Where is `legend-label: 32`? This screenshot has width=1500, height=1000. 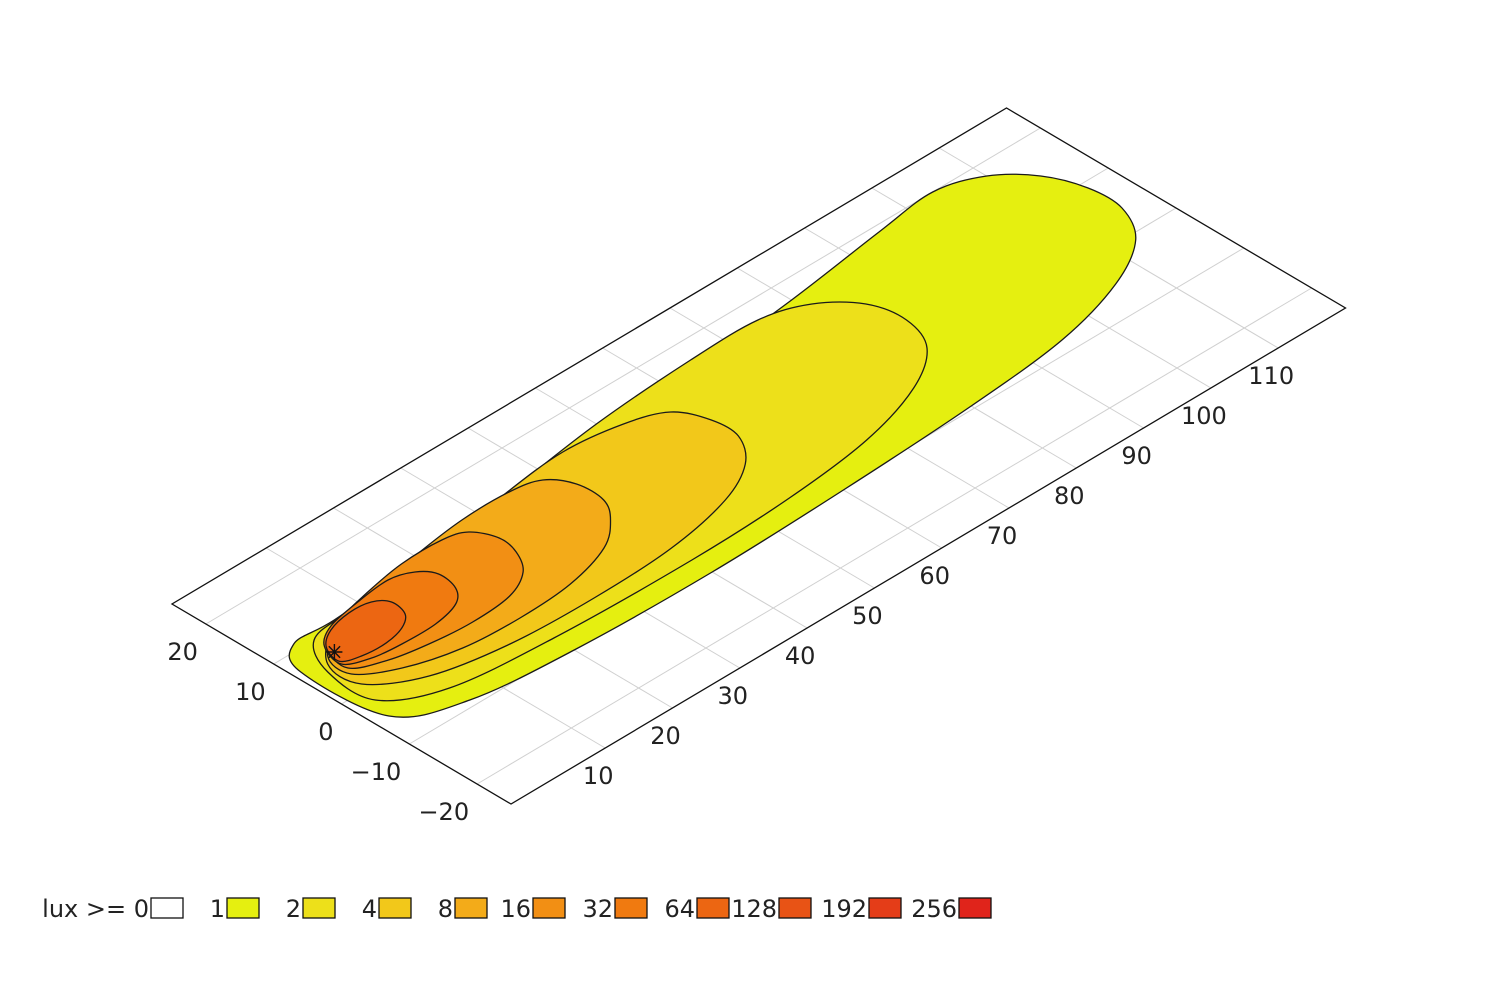
legend-label: 32 is located at coordinates (597, 909).